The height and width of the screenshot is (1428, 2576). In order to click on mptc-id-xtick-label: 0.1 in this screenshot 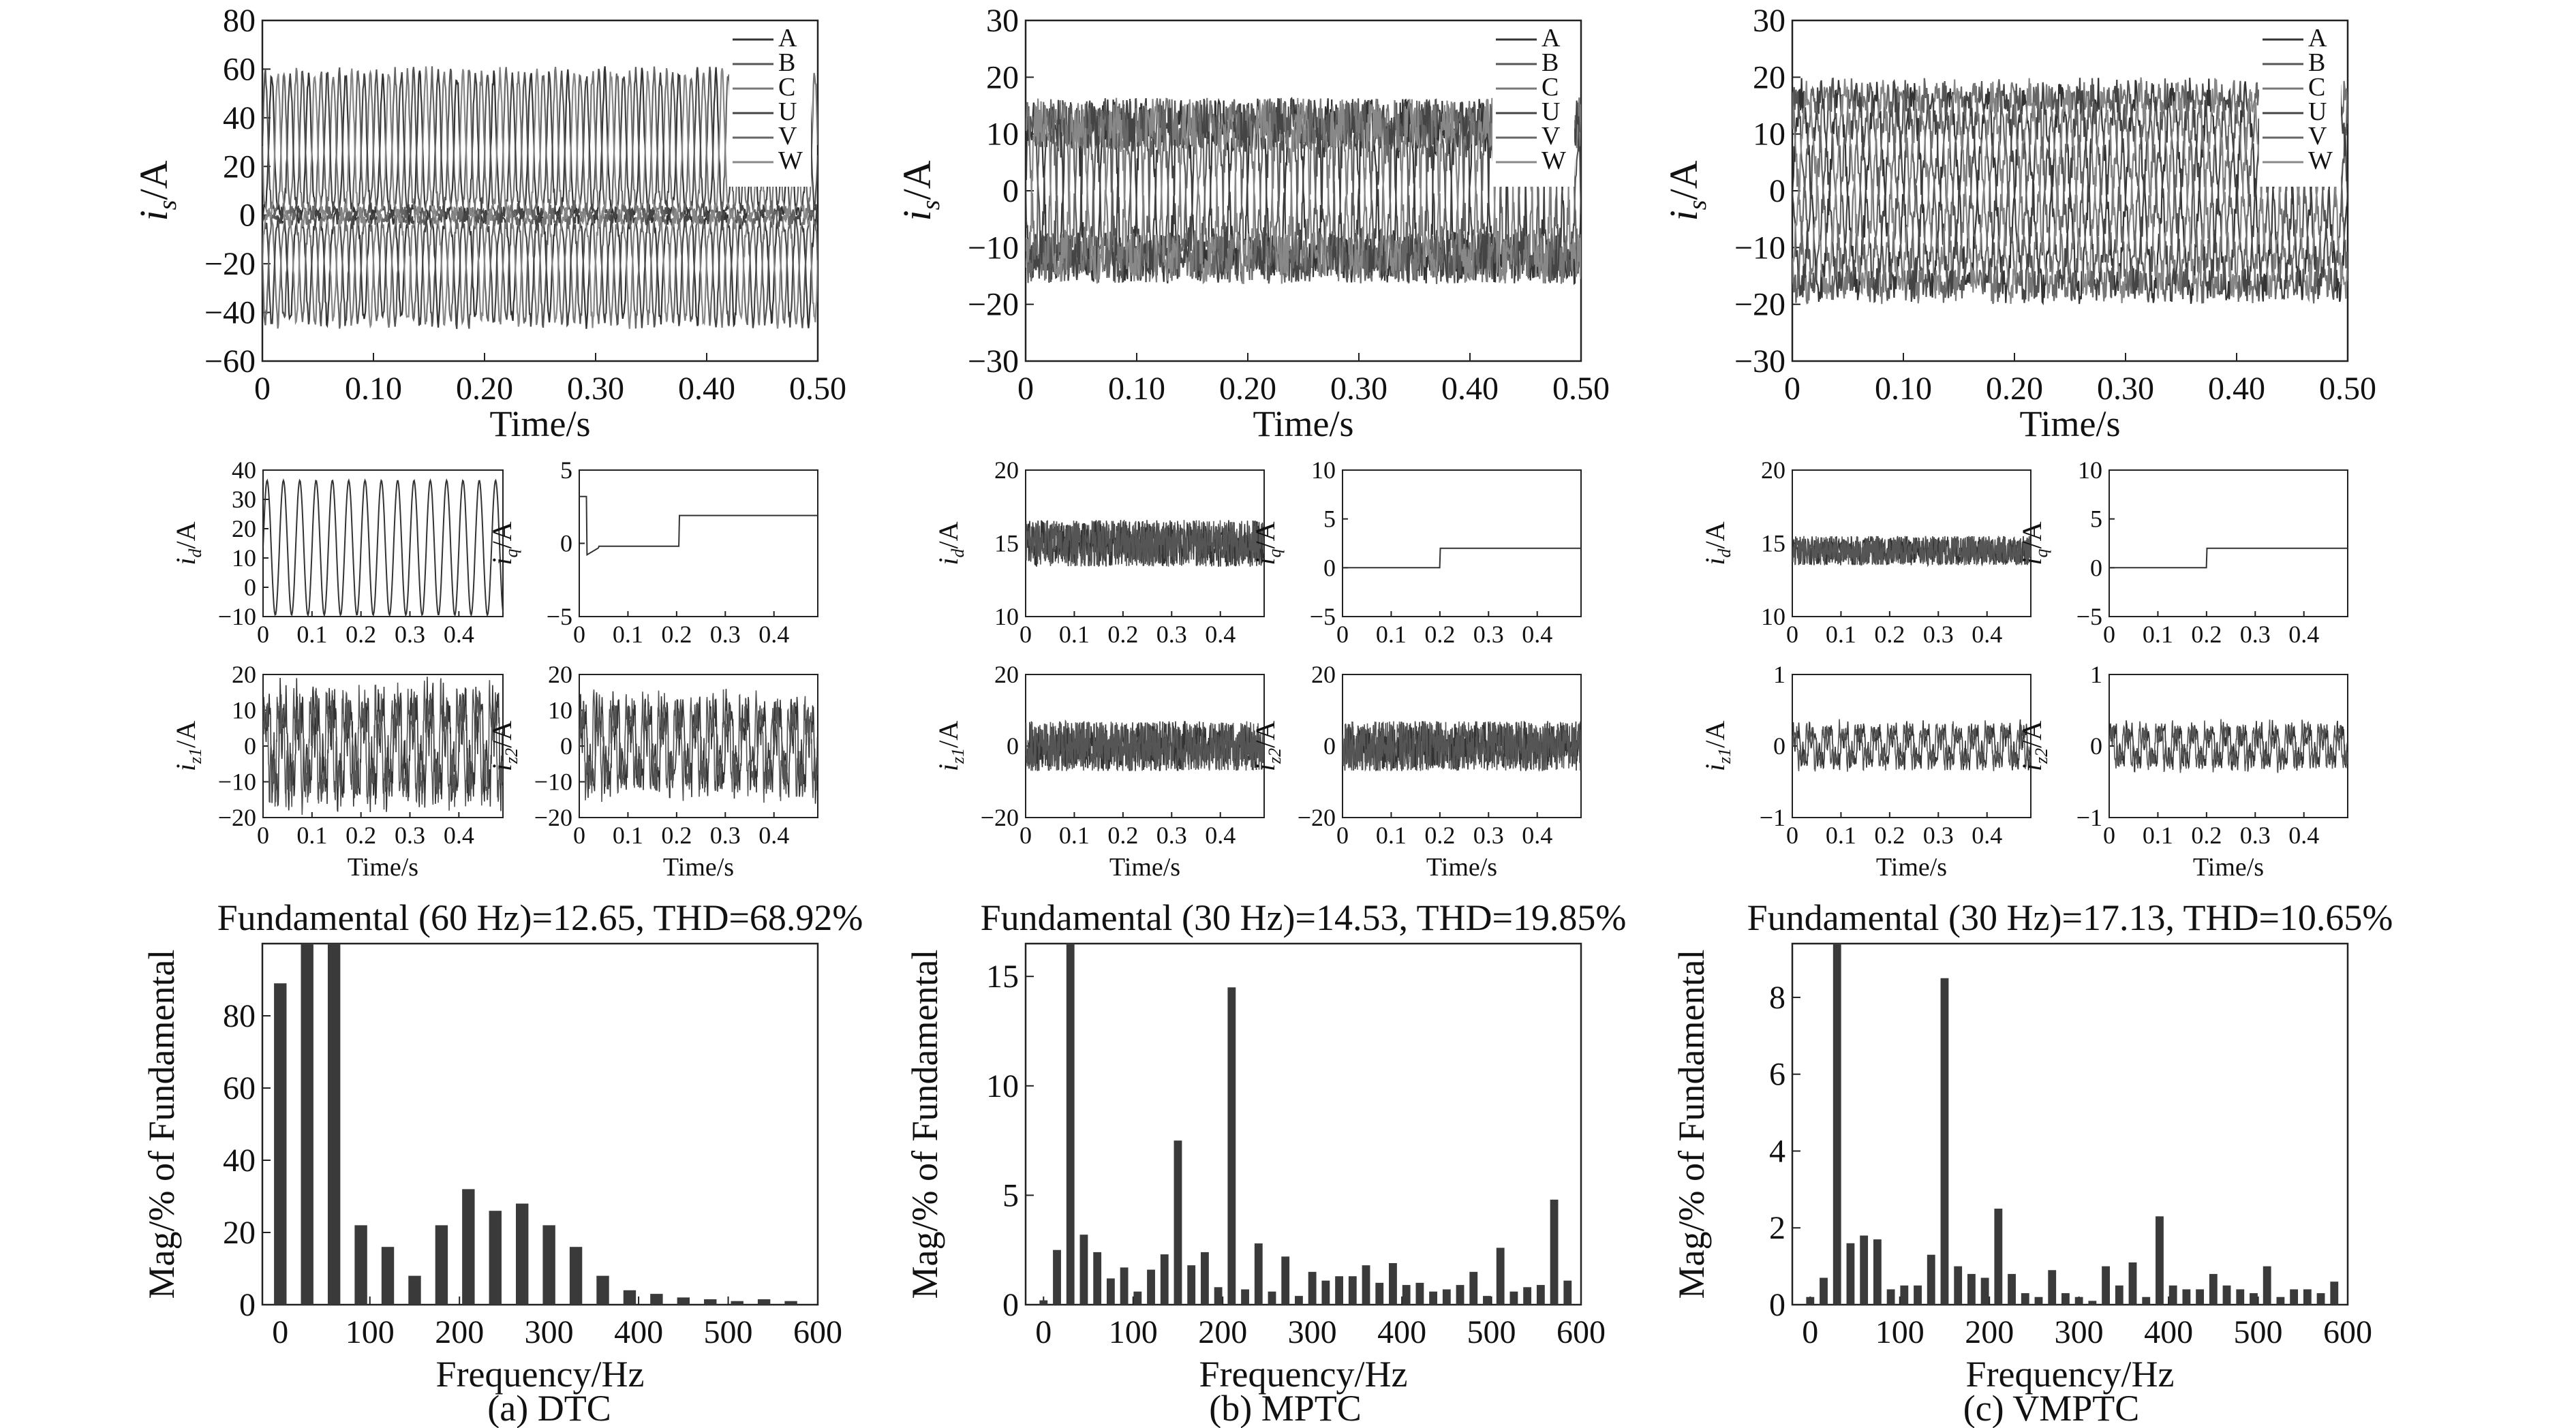, I will do `click(1074, 634)`.